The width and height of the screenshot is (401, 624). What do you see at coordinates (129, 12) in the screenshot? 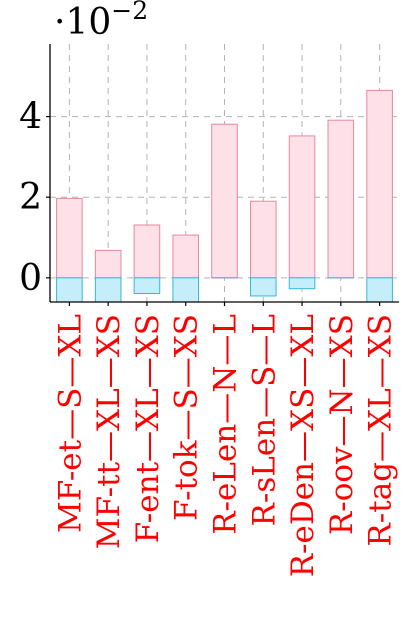
I see `scale-exponent: −2` at bounding box center [129, 12].